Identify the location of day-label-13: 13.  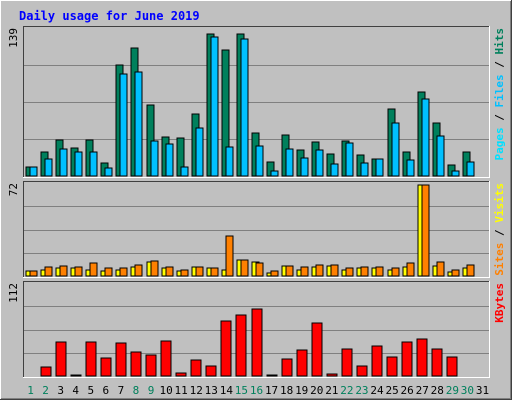
(211, 390).